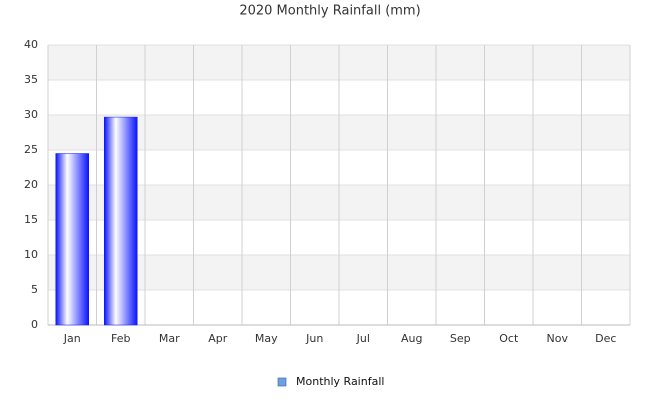 This screenshot has width=660, height=404. What do you see at coordinates (558, 338) in the screenshot?
I see `x-tick-label: Nov` at bounding box center [558, 338].